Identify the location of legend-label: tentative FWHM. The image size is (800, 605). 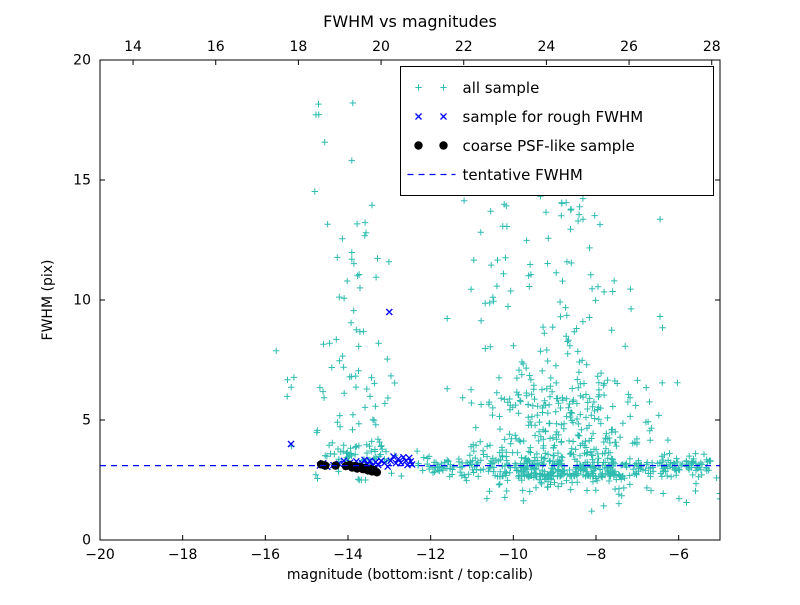
(523, 175).